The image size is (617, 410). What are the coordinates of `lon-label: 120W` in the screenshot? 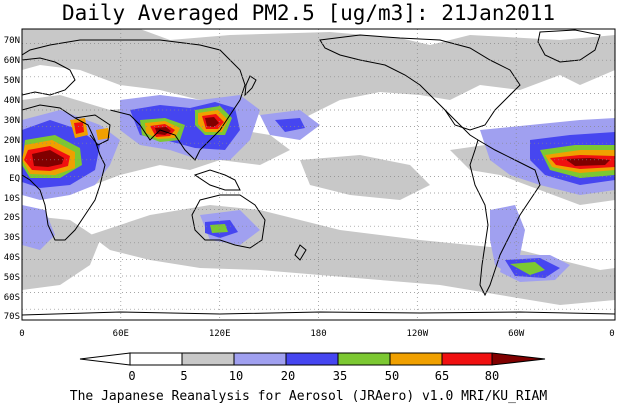 It's located at (417, 334).